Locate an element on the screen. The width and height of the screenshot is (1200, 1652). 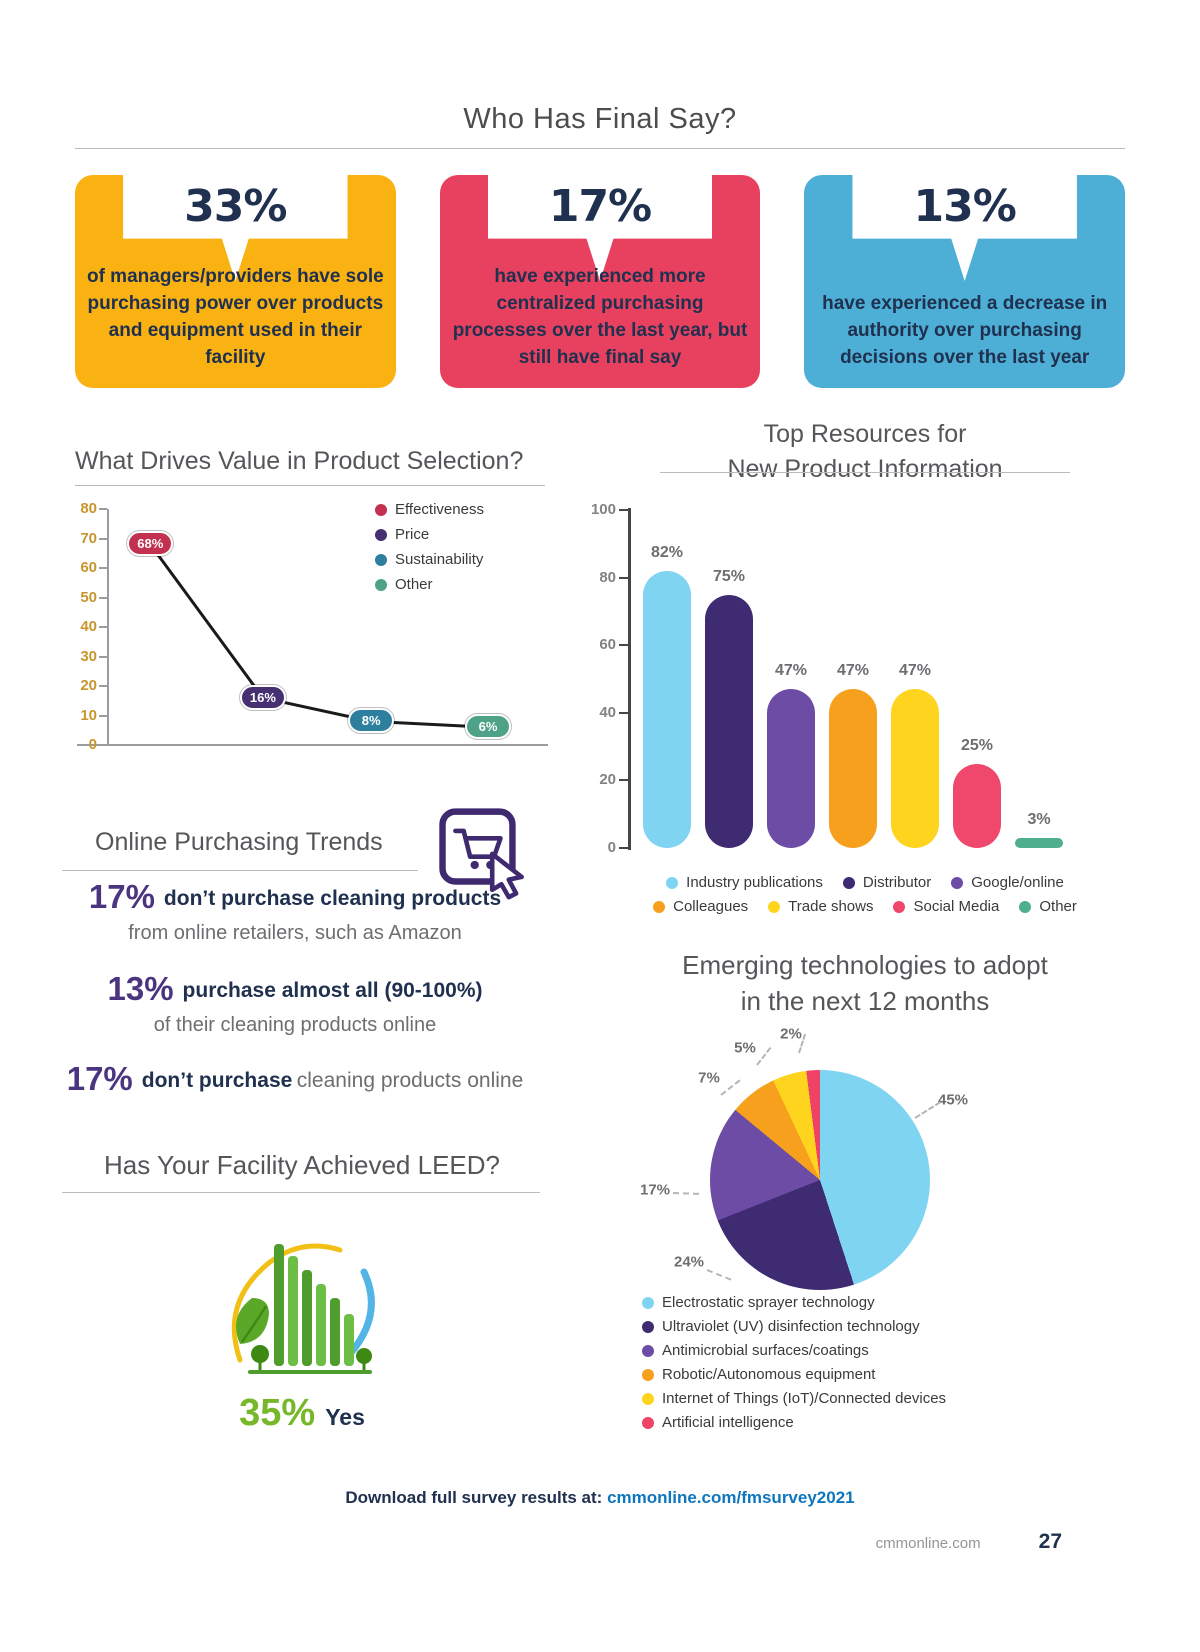
heading-line-2: New Product Information is located at coordinates (865, 468).